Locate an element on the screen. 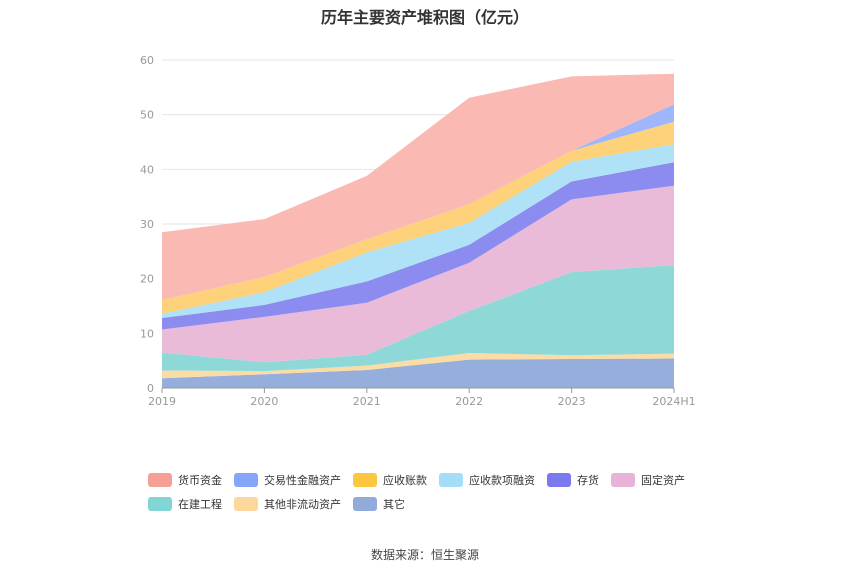 This screenshot has width=850, height=575. x-tick-label: 2020 is located at coordinates (264, 401).